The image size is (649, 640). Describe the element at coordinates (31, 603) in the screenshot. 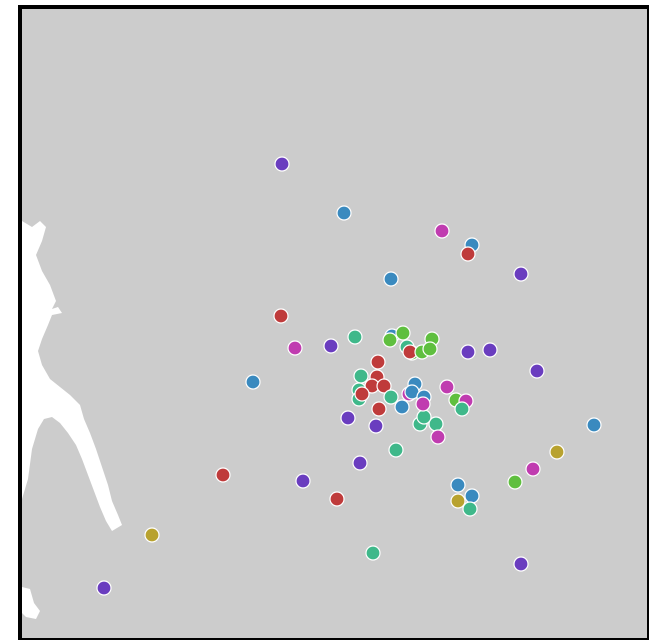

I see `island-landmass` at that location.